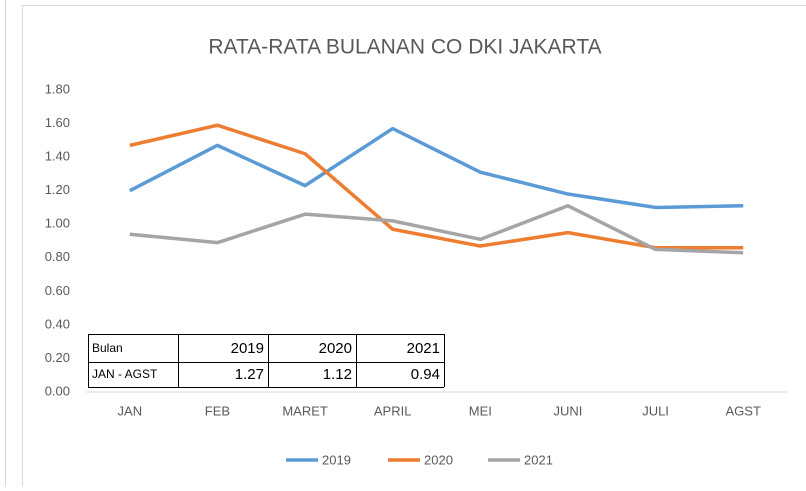  Describe the element at coordinates (655, 410) in the screenshot. I see `x-tick-label: JULI` at that location.